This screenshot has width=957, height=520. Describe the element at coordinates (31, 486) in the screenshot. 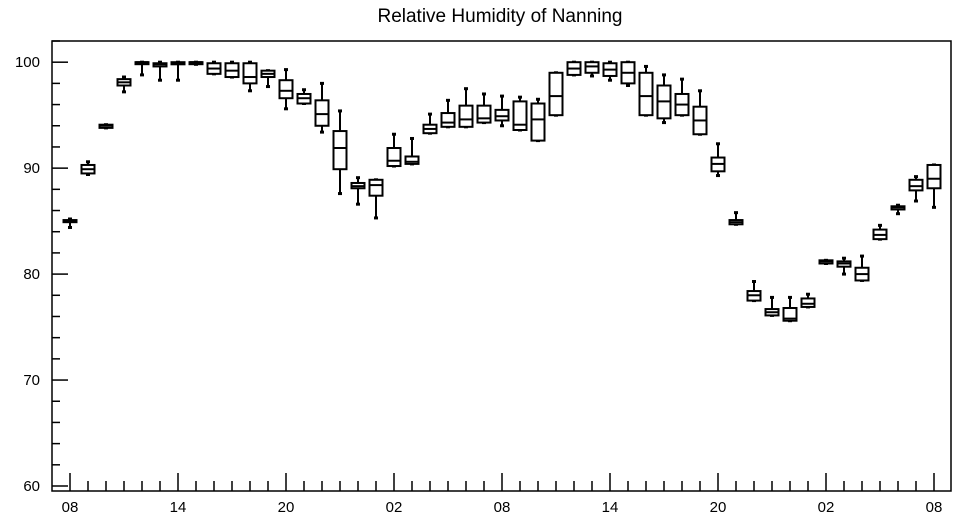

I see `y-tick-label: 60` at that location.